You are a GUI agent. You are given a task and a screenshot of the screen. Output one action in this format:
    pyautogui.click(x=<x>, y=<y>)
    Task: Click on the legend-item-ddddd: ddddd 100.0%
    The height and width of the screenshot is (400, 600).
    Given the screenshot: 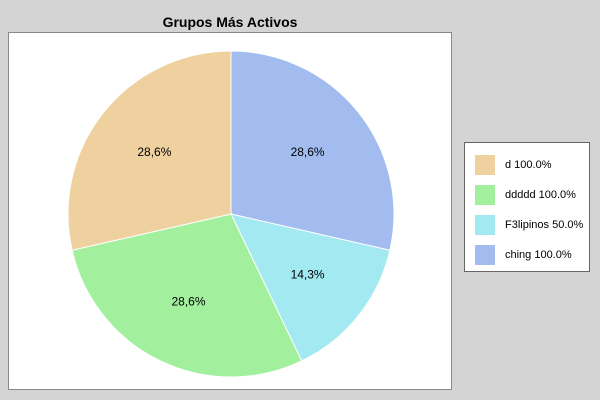 What is the action you would take?
    pyautogui.click(x=525, y=195)
    